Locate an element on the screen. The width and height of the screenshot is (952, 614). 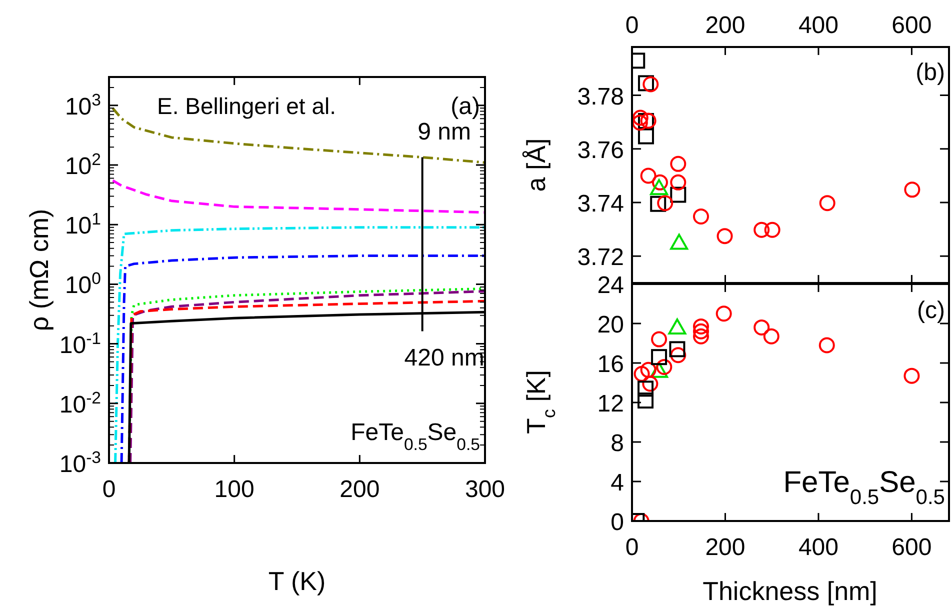
y-tick-label: 12 is located at coordinates (610, 404).